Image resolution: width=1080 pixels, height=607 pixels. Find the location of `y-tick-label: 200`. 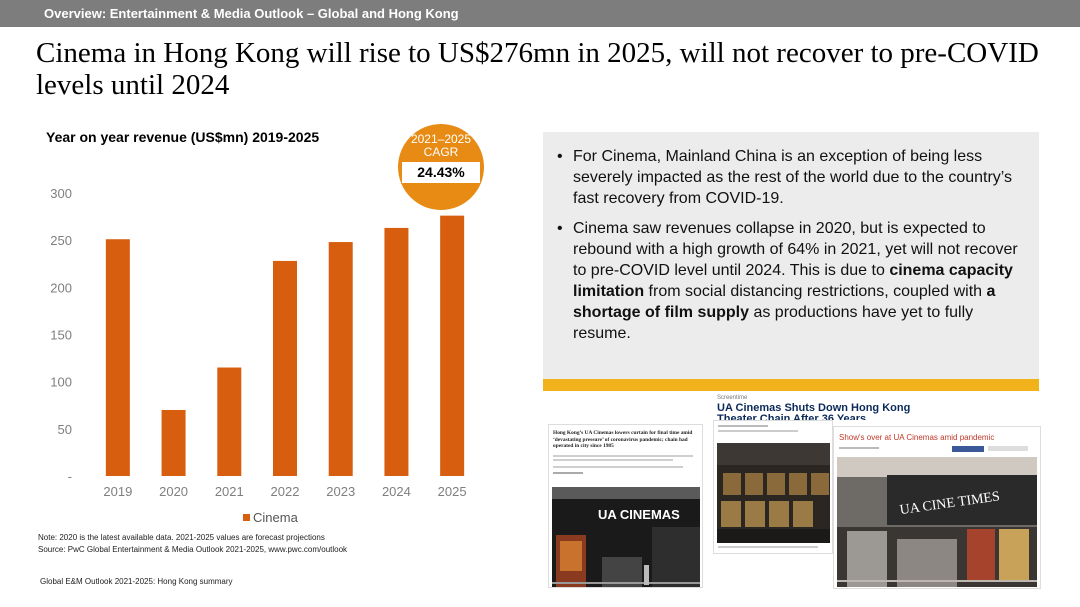

y-tick-label: 200 is located at coordinates (61, 287).